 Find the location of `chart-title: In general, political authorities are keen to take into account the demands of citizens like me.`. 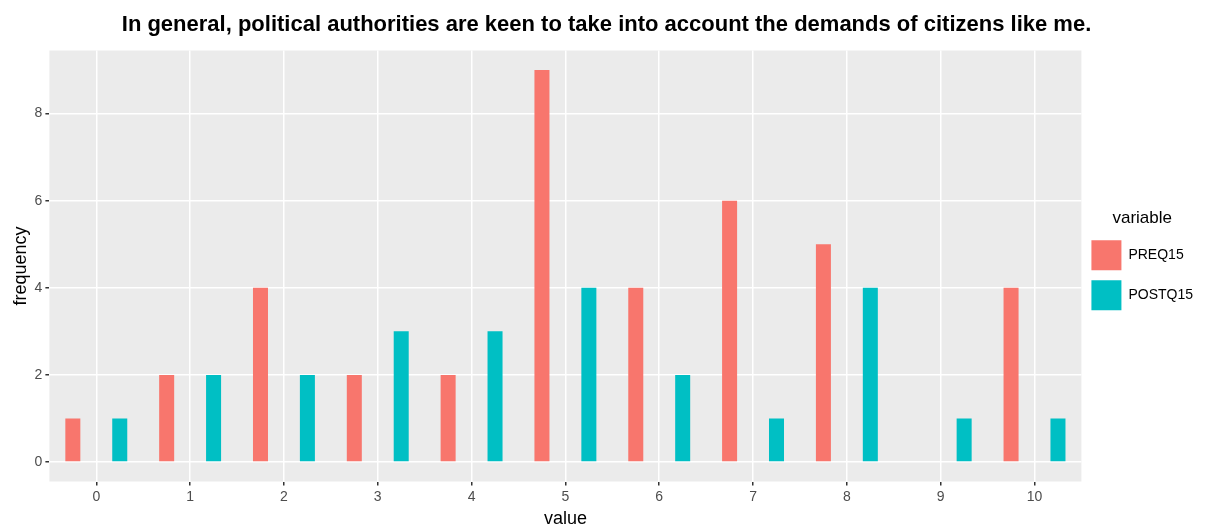

chart-title: In general, political authorities are keen to take into account the demands of citizens like me. is located at coordinates (606, 24).